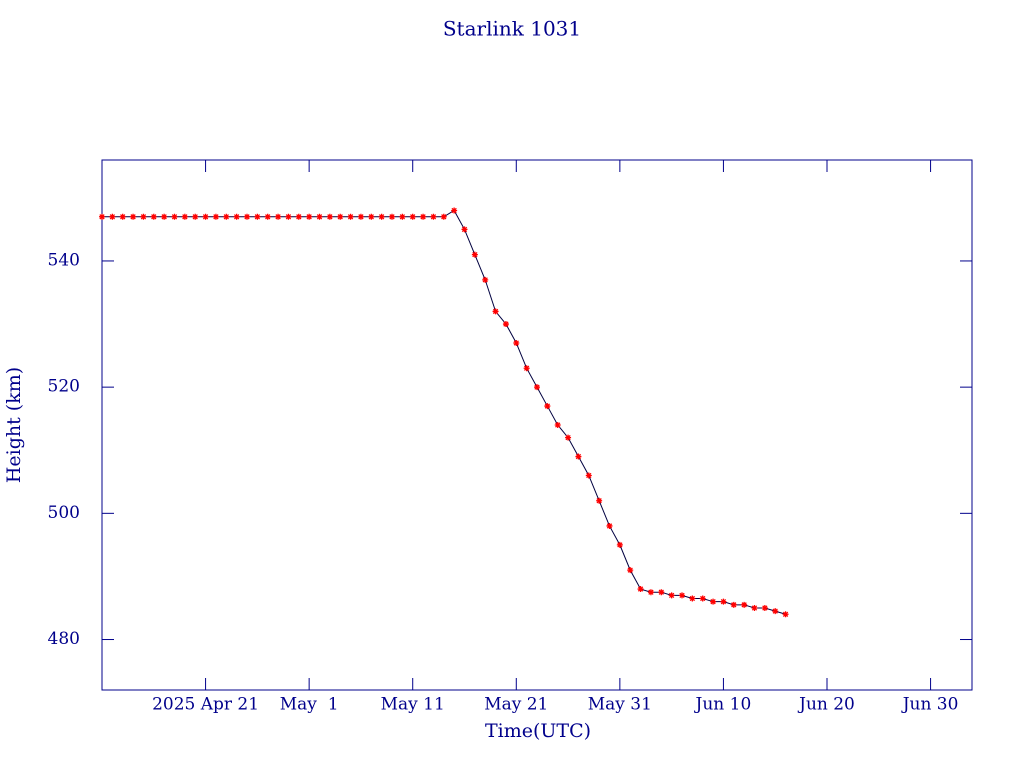 The height and width of the screenshot is (768, 1024). I want to click on x-tick-label: Jun 10, so click(723, 705).